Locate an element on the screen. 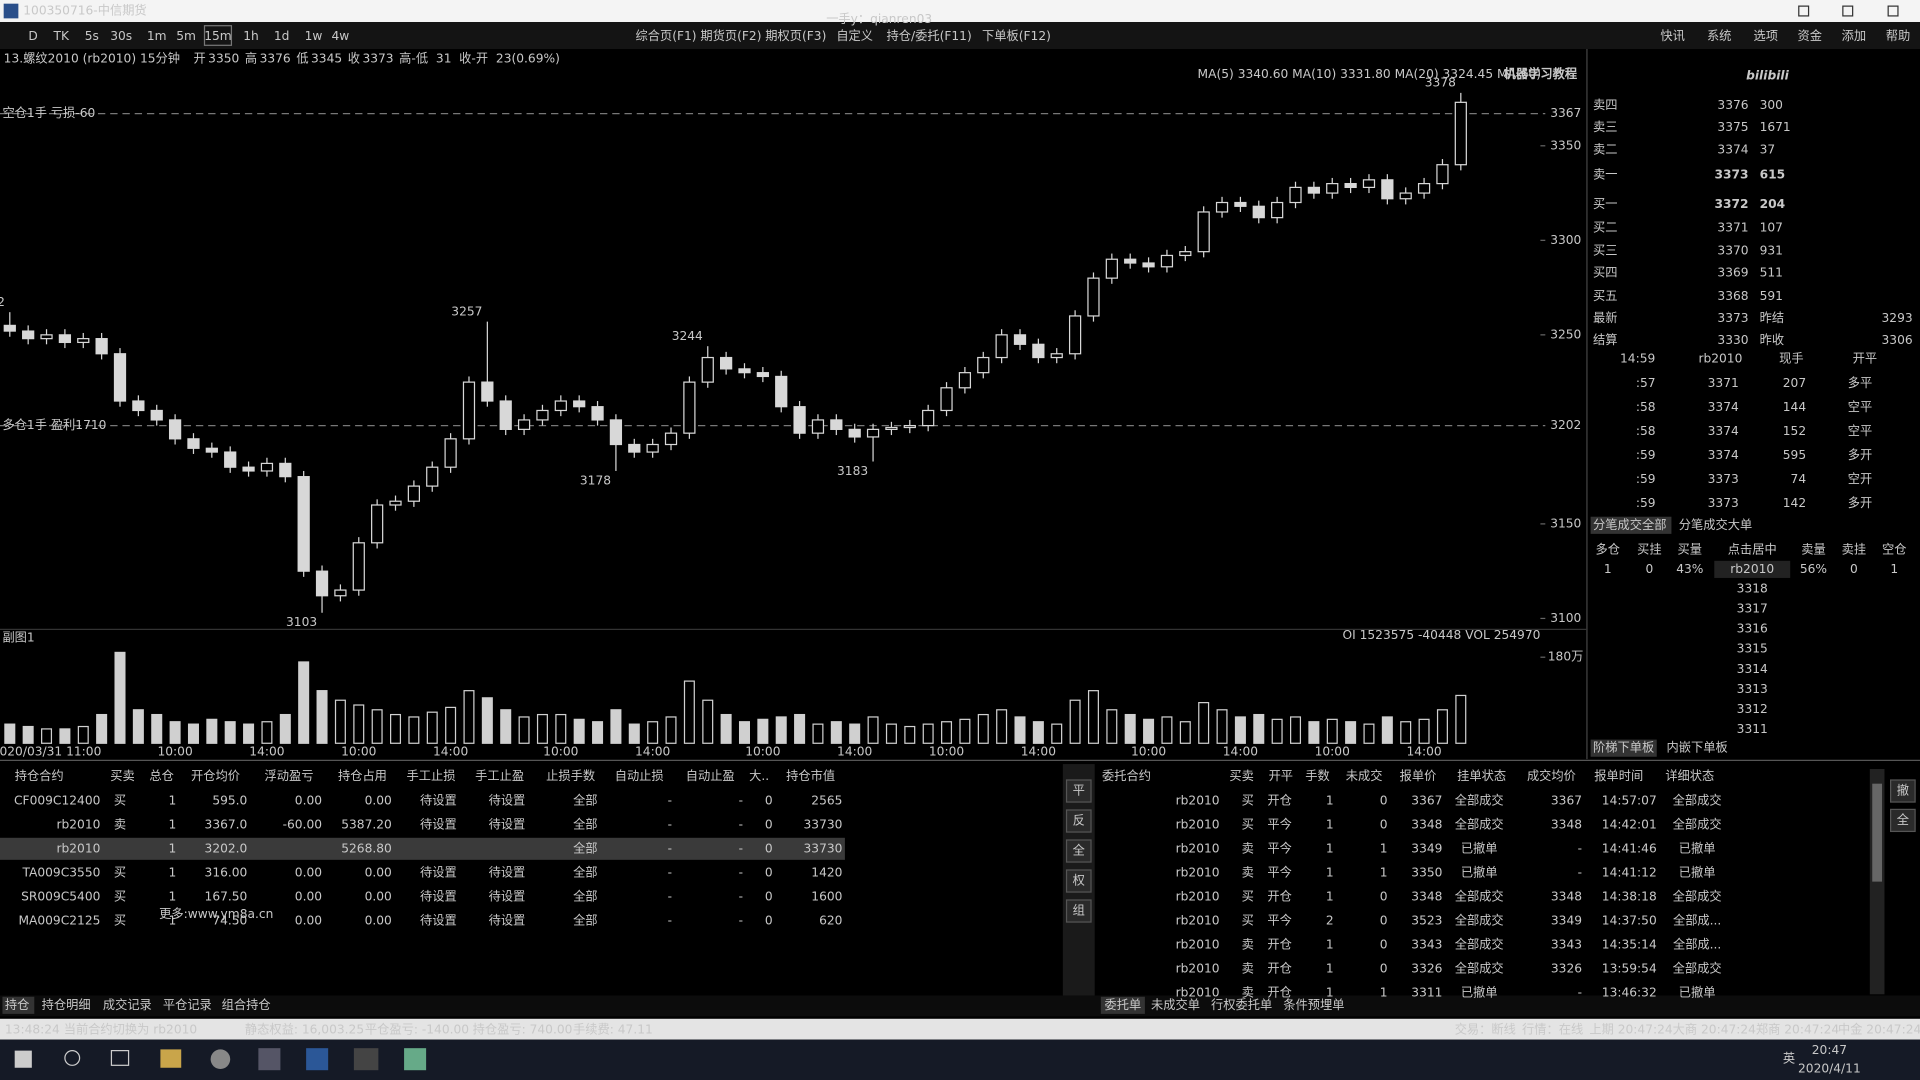 This screenshot has width=1920, height=1080. ladder-price: 3316 is located at coordinates (1752, 629).